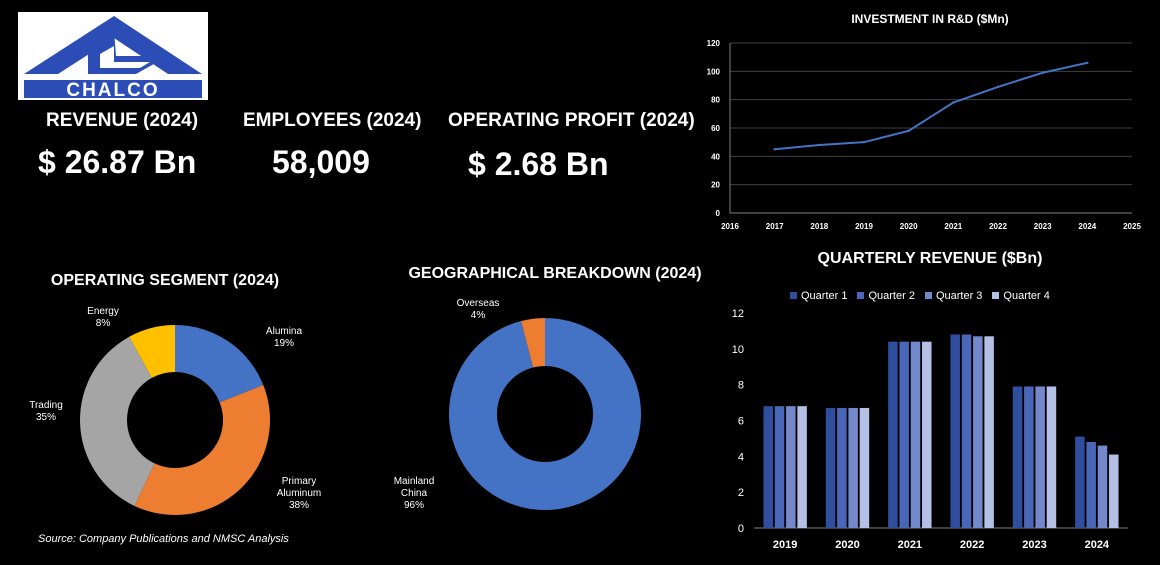 The height and width of the screenshot is (565, 1160). What do you see at coordinates (152, 351) in the screenshot?
I see `segment-slice-energy` at bounding box center [152, 351].